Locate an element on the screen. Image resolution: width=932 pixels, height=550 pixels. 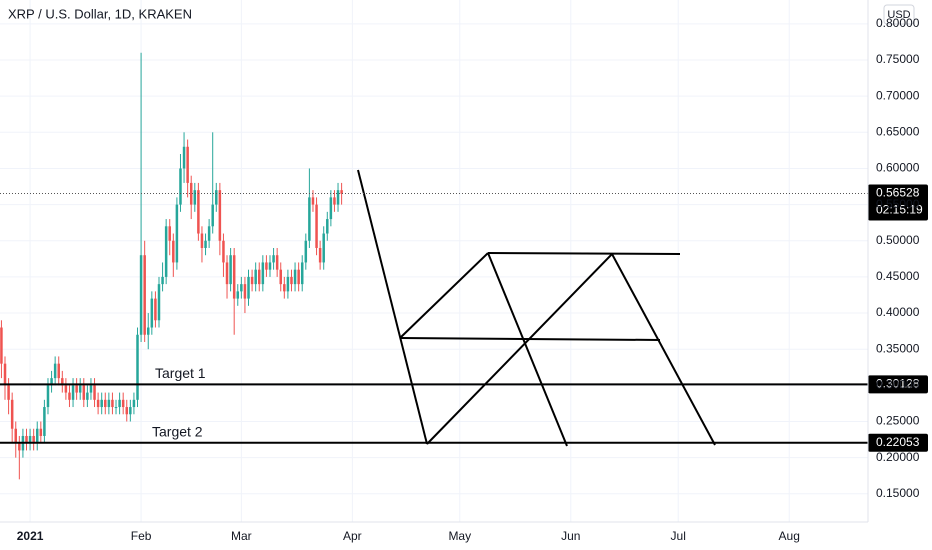
y-tick-label: 0.20000 is located at coordinates (898, 457).